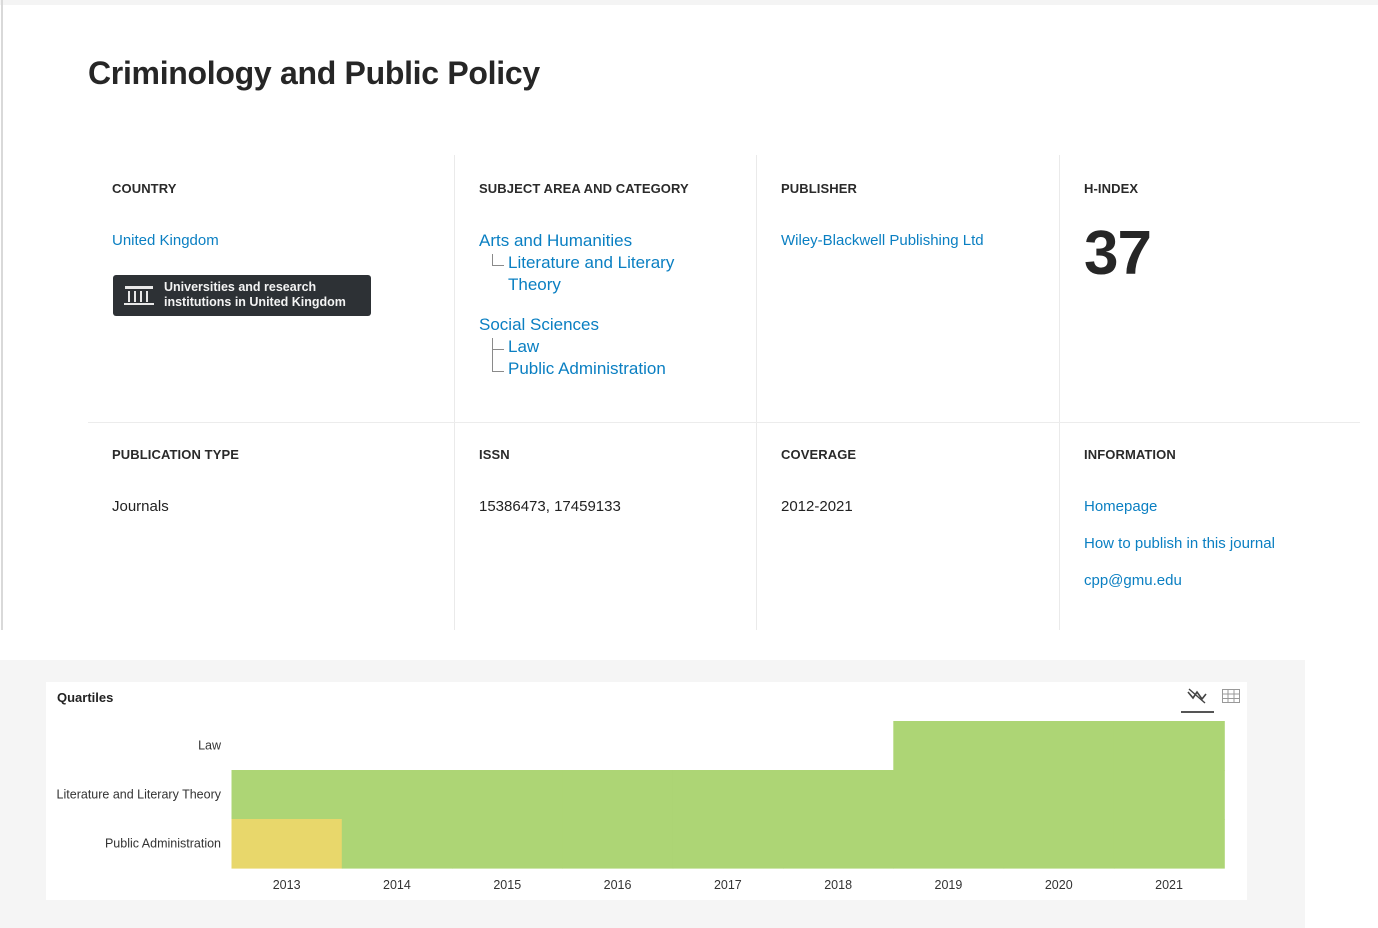 The height and width of the screenshot is (928, 1378). What do you see at coordinates (165, 240) in the screenshot?
I see `country-link: United Kingdom` at bounding box center [165, 240].